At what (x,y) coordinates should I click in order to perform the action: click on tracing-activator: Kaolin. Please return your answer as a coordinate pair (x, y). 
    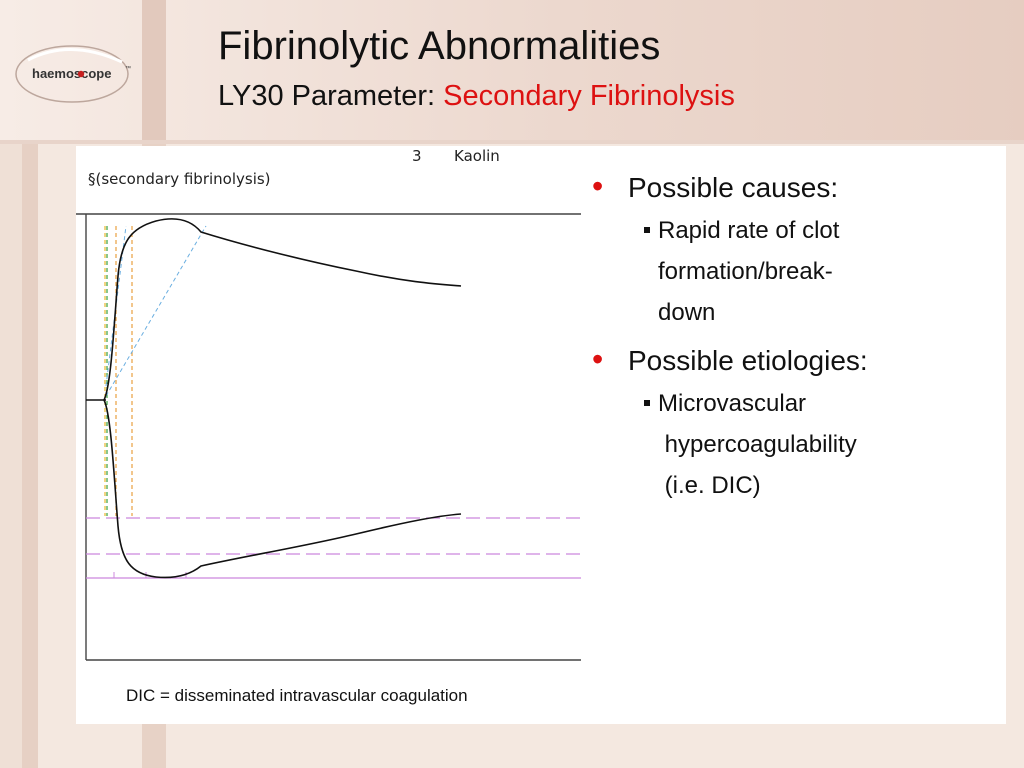
    Looking at the image, I should click on (477, 156).